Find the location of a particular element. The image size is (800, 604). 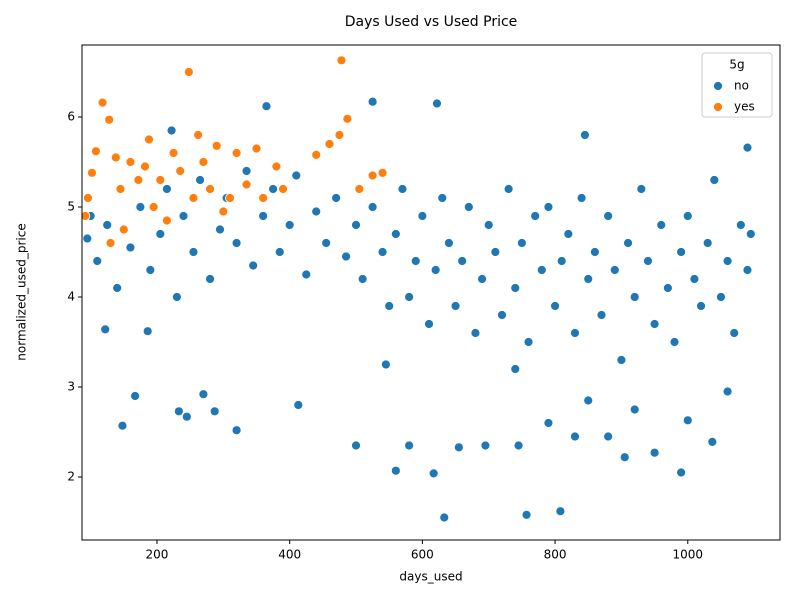

legend-title: 5g is located at coordinates (736, 65).